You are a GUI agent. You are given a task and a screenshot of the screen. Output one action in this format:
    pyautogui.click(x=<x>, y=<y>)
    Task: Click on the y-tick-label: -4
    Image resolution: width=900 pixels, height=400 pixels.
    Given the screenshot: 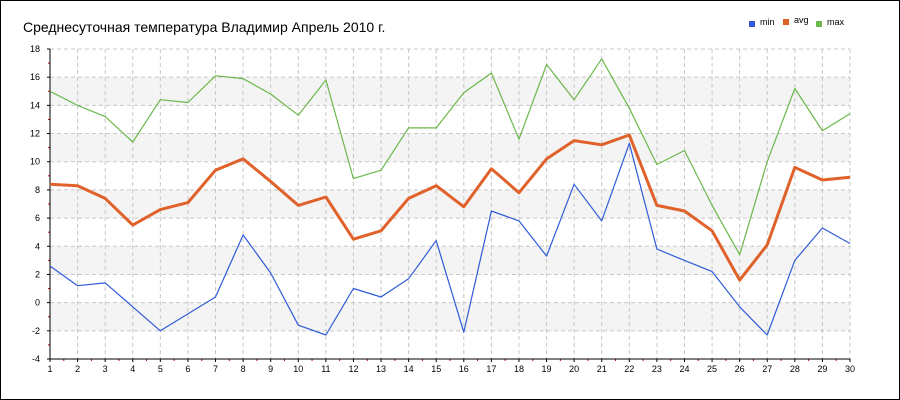 What is the action you would take?
    pyautogui.click(x=36, y=359)
    